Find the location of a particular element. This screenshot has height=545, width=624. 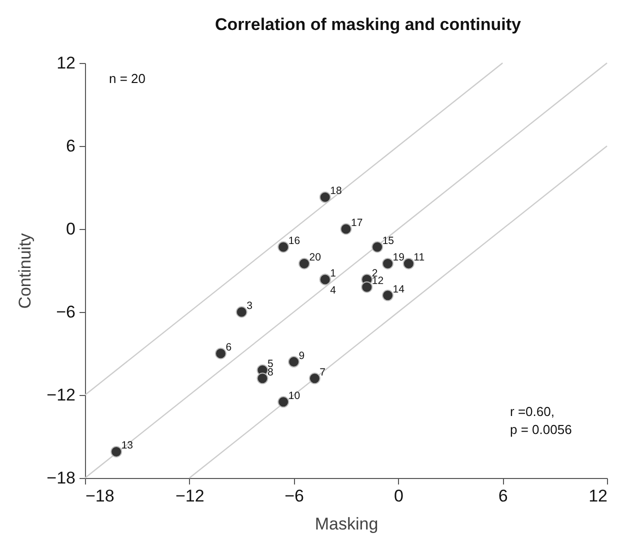

annotation: r =0.60, is located at coordinates (532, 411).